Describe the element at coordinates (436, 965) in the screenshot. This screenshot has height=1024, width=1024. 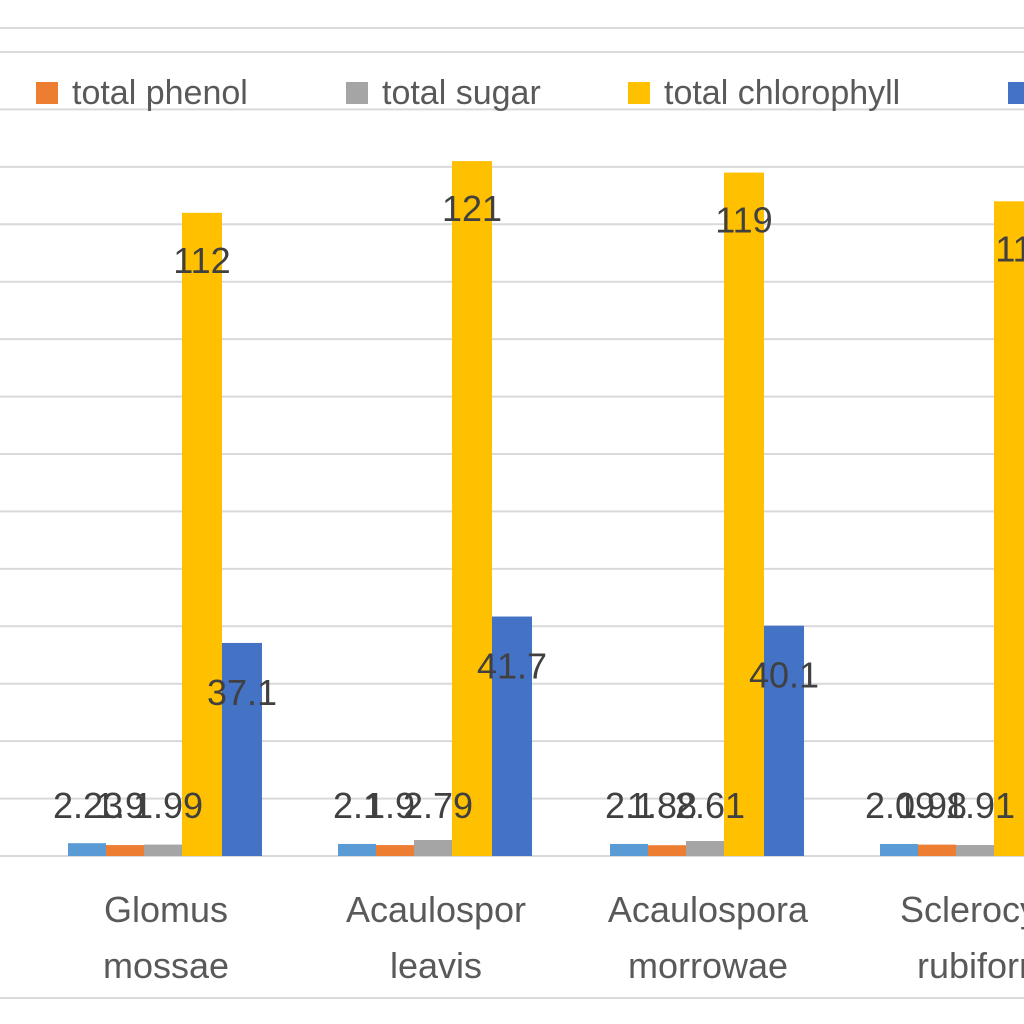
I see `category-label: leavis` at that location.